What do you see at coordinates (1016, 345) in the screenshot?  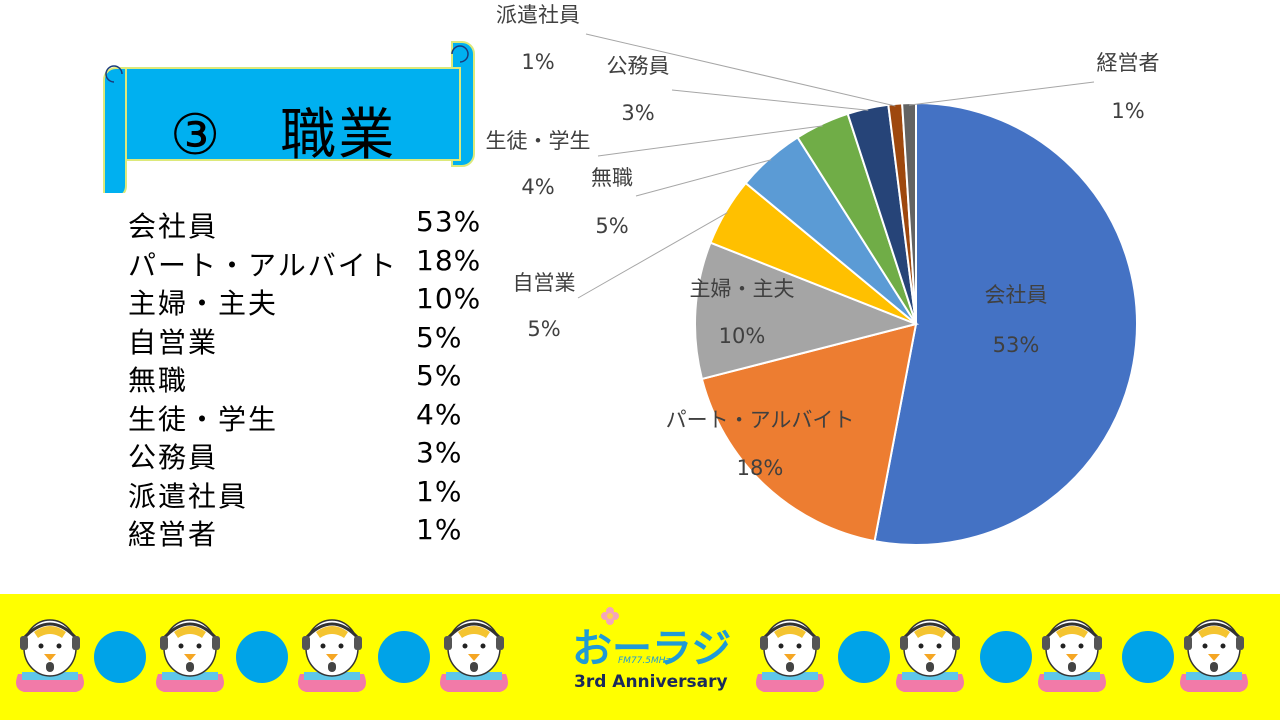 I see `slice-value: 53%` at bounding box center [1016, 345].